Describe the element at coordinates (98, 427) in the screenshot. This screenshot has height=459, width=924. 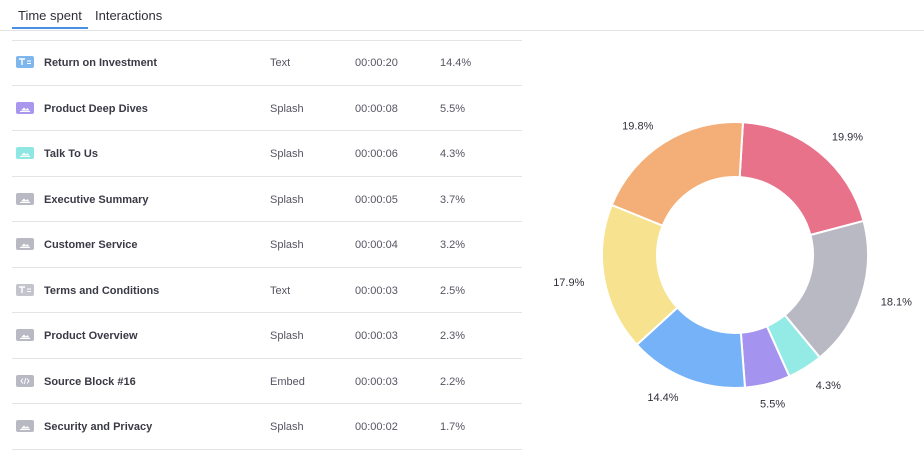
I see `block-name: Security and Privacy` at that location.